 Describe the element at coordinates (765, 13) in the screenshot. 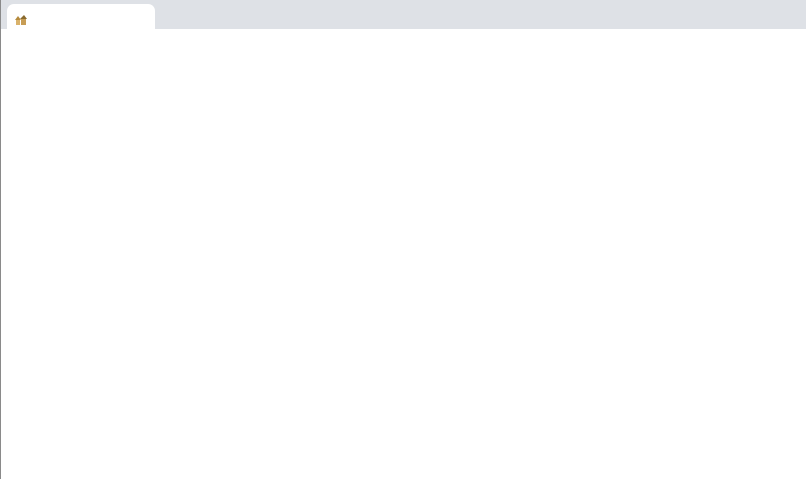

I see `minimize-spacer` at that location.